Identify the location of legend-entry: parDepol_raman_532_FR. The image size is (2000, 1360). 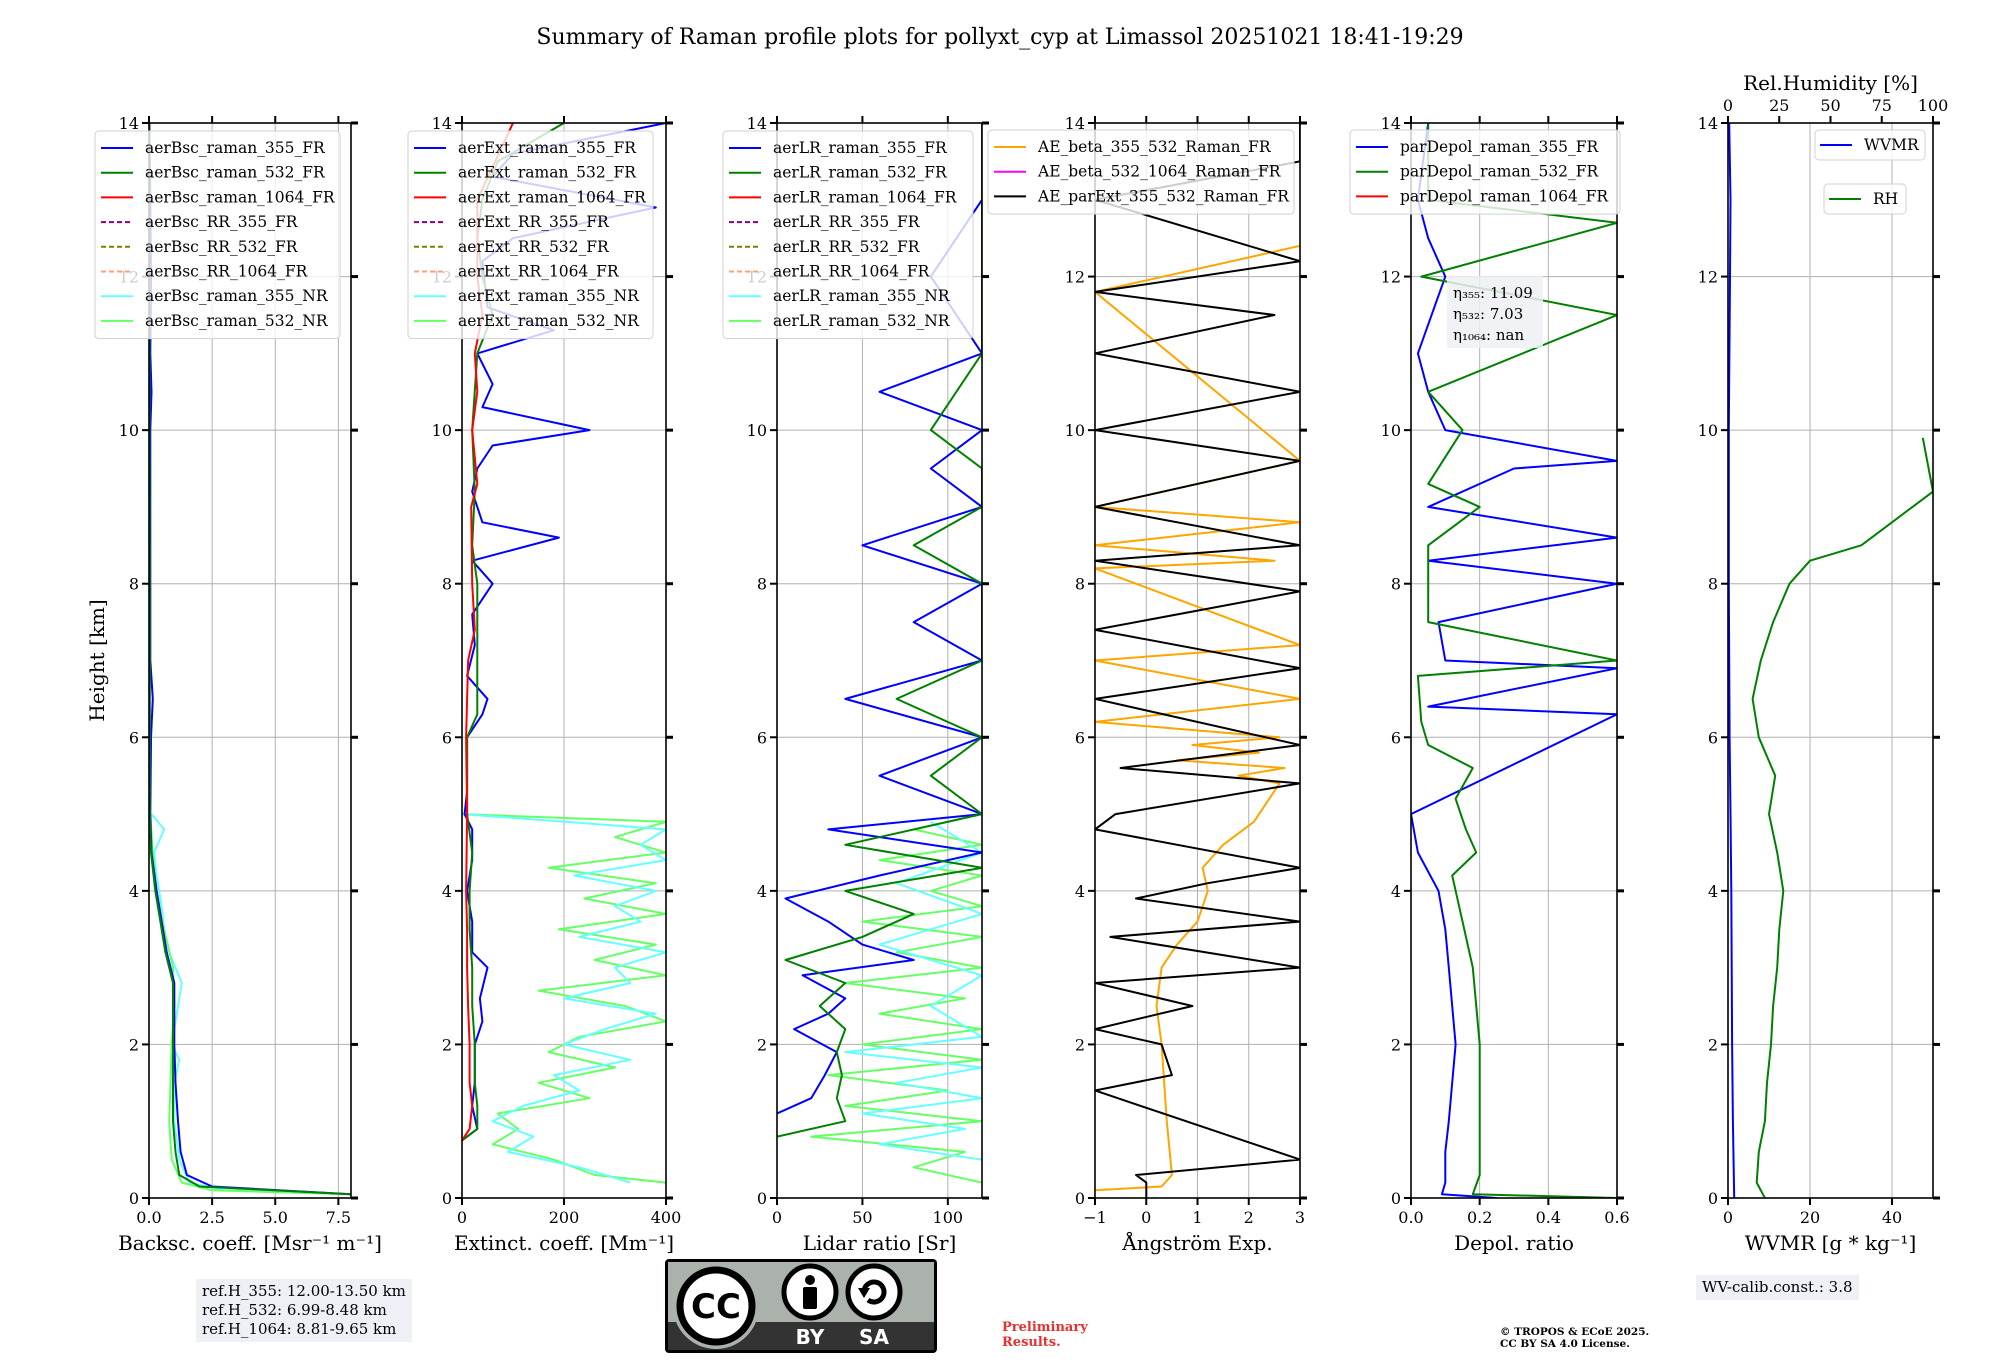
(1500, 172).